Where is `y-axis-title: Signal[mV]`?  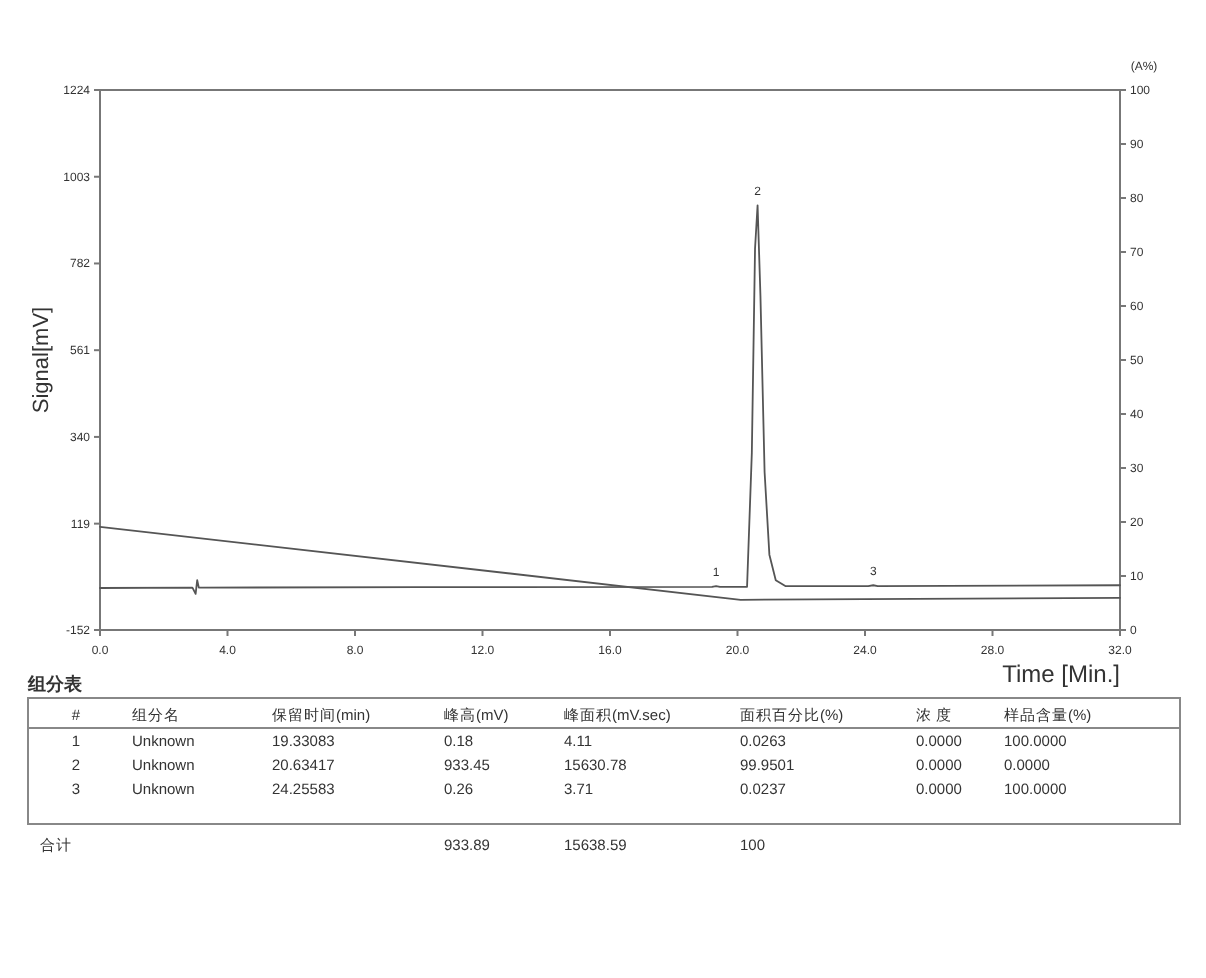 y-axis-title: Signal[mV] is located at coordinates (42, 360).